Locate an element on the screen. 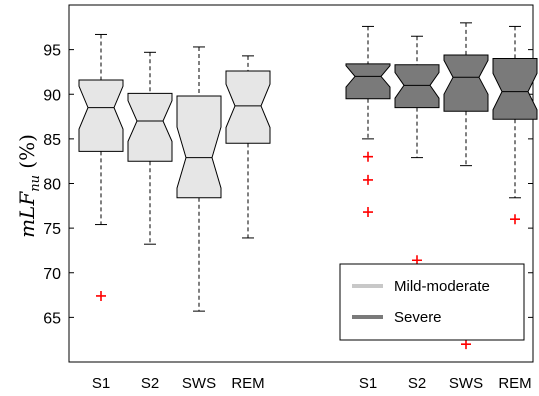 This screenshot has height=396, width=539. y-axis-label: mLFnu (%) is located at coordinates (29, 186).